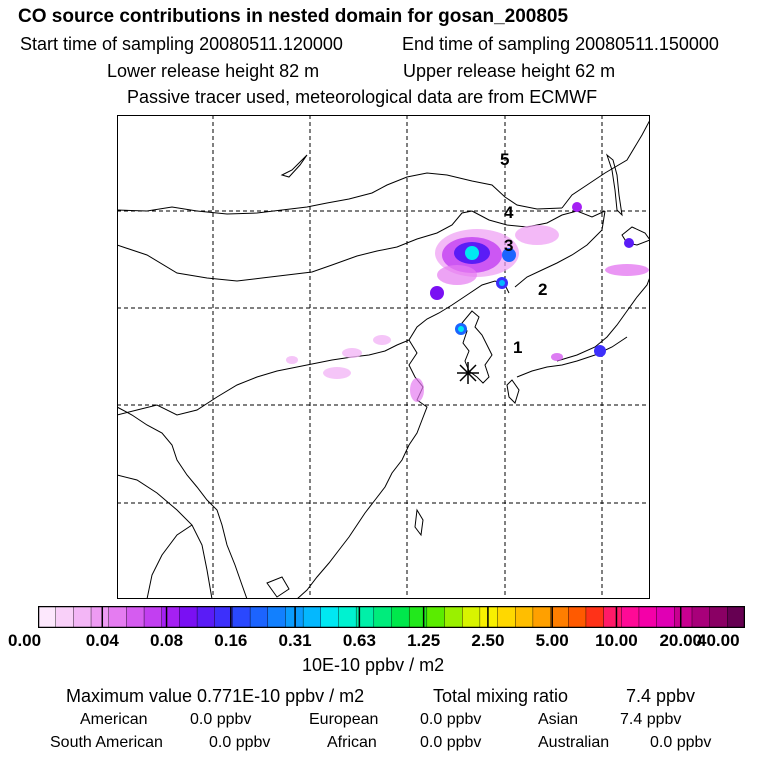 Image resolution: width=768 pixels, height=768 pixels. I want to click on trajectory-label-3: 3, so click(508, 245).